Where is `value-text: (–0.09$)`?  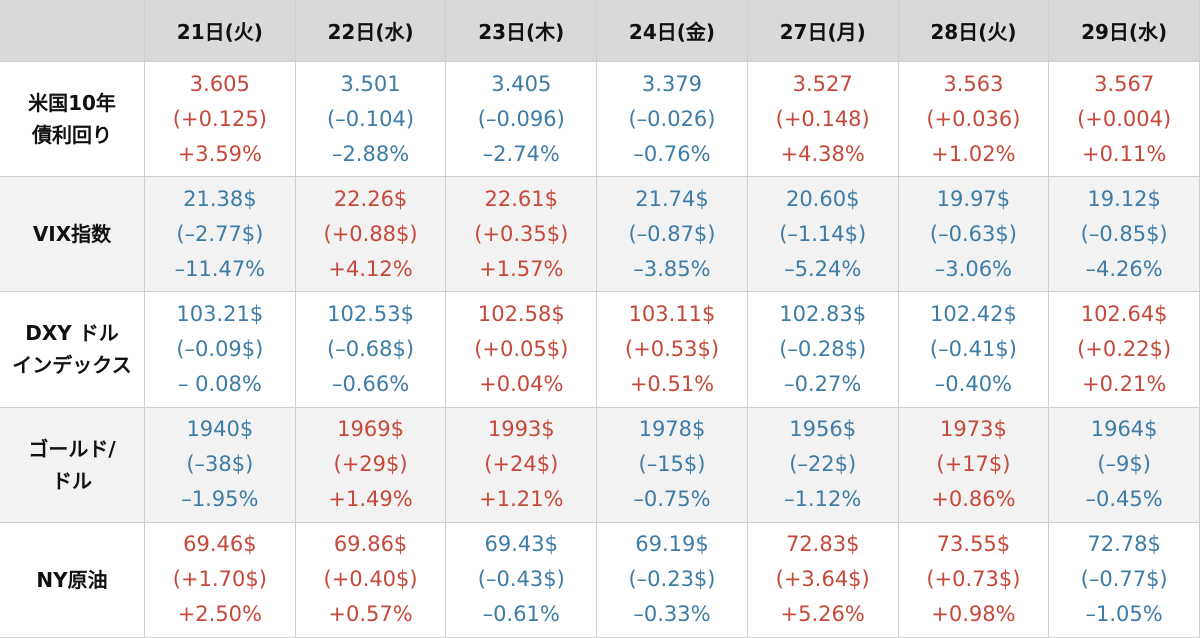
value-text: (–0.09$) is located at coordinates (220, 348).